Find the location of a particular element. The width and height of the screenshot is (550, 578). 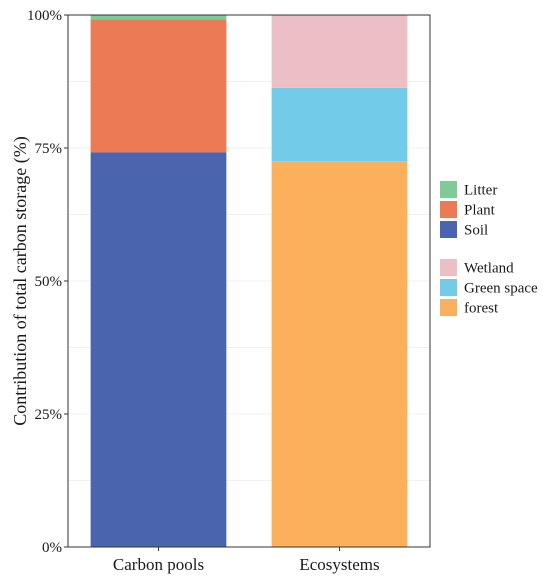

legend-key-forest is located at coordinates (448, 307).